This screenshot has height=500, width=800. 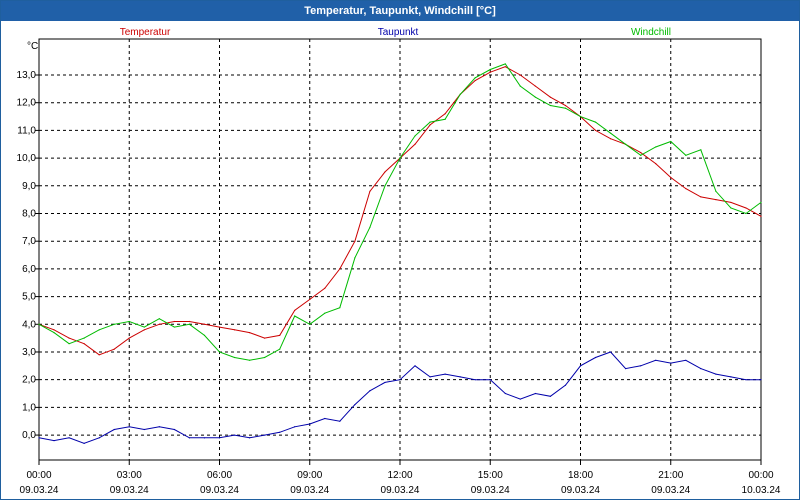 What do you see at coordinates (670, 475) in the screenshot?
I see `x-tick-label-time: 21:00` at bounding box center [670, 475].